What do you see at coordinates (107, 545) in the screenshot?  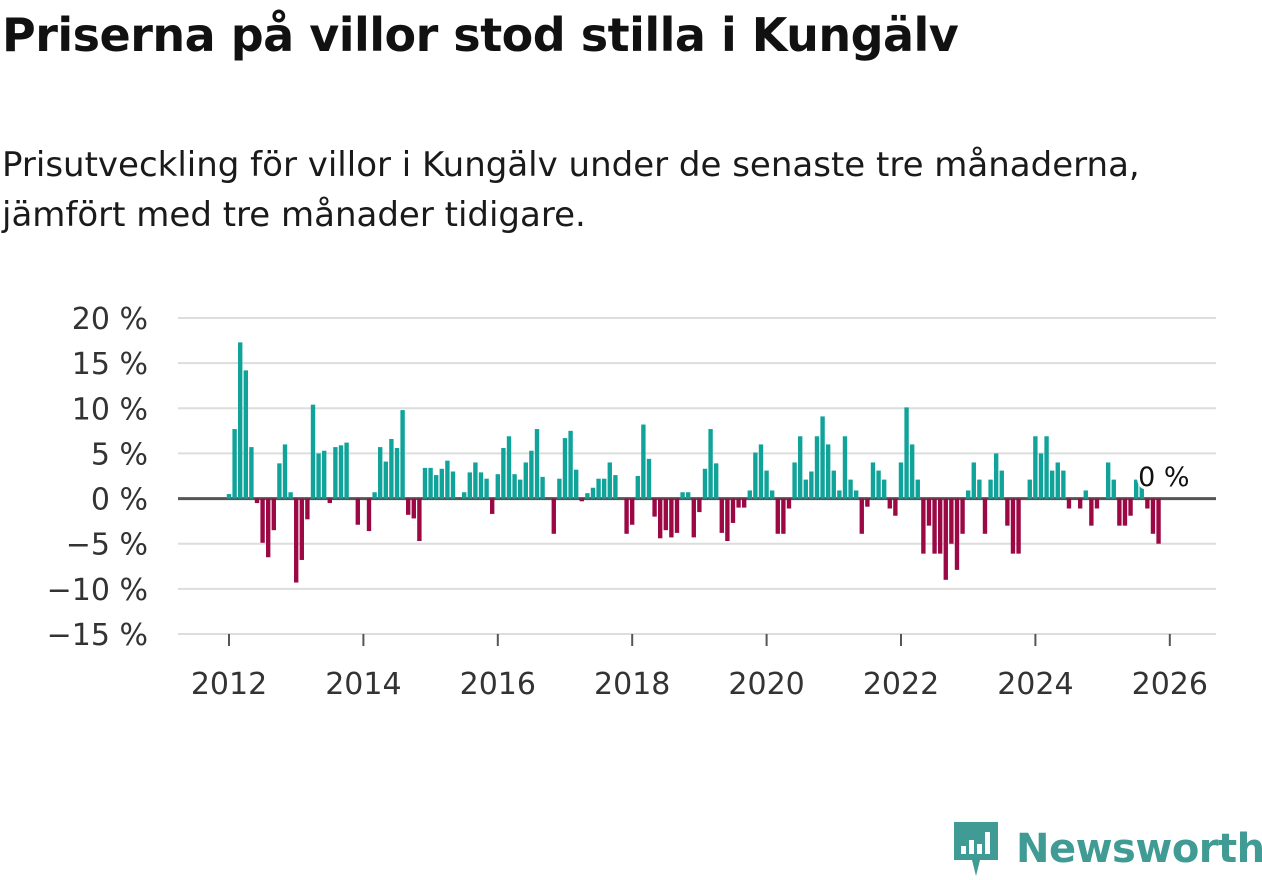 I see `y-tick-label: −5 %` at bounding box center [107, 545].